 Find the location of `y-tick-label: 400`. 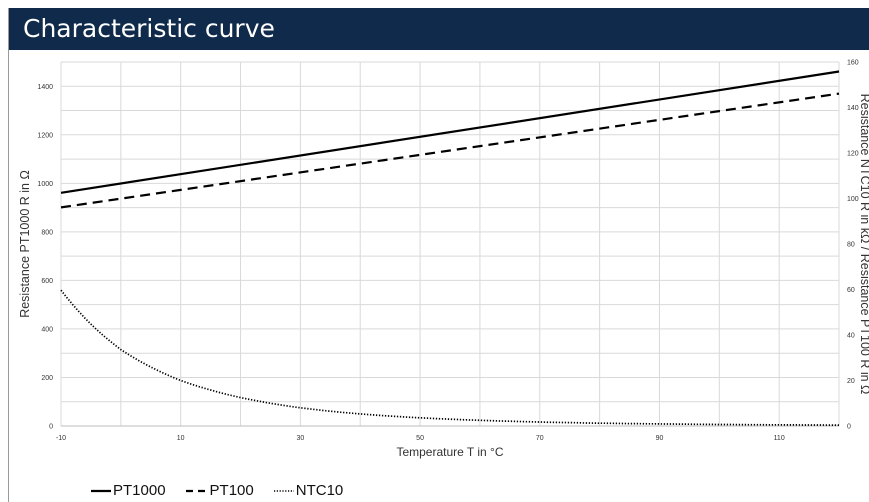

y-tick-label: 400 is located at coordinates (47, 329).